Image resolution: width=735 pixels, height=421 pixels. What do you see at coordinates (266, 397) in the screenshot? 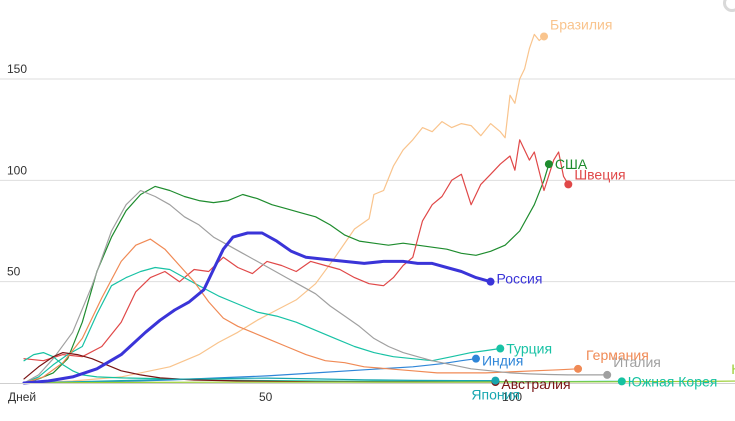
I see `x-tick-label: 50` at bounding box center [266, 397].